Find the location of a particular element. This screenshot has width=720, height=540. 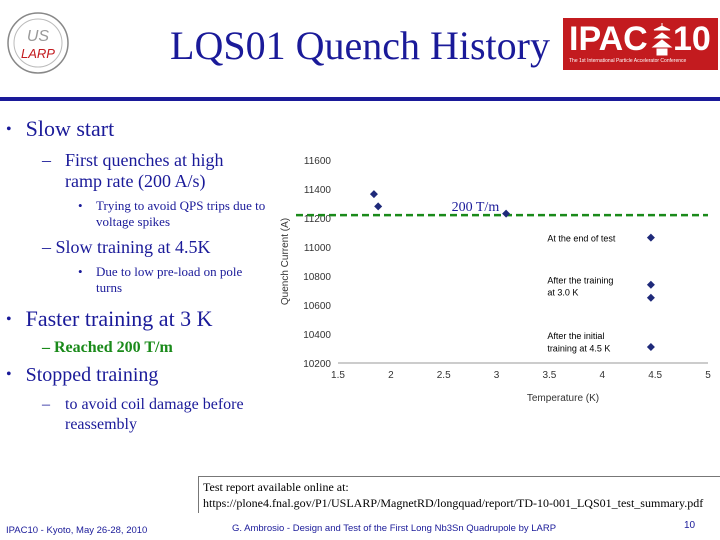

sub-bullet-slow-training-text: Slow training at 4.5K is located at coordinates (133, 247).